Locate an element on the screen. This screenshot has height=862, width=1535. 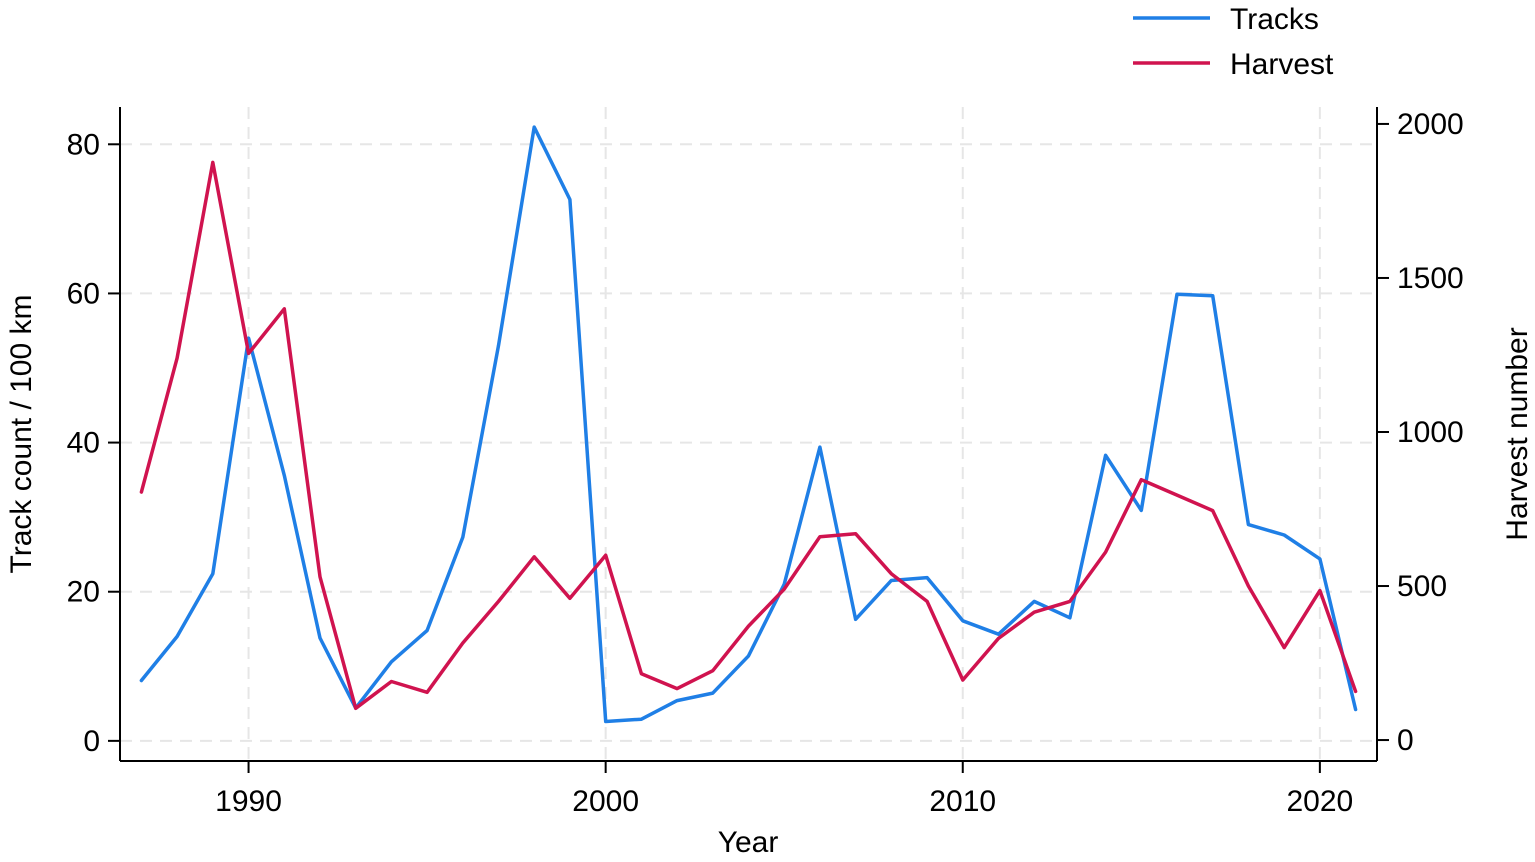
x-tick-label: 2000 is located at coordinates (605, 801).